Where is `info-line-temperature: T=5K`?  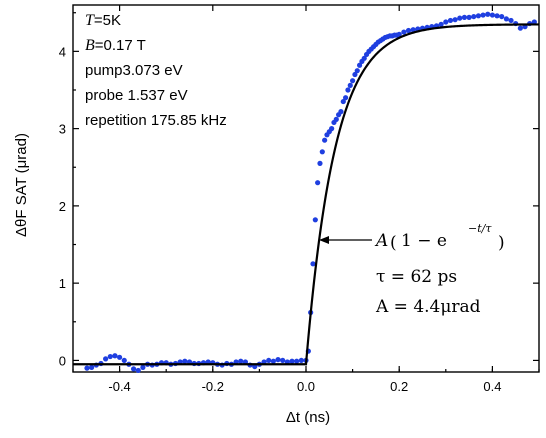 info-line-temperature: T=5K is located at coordinates (103, 20).